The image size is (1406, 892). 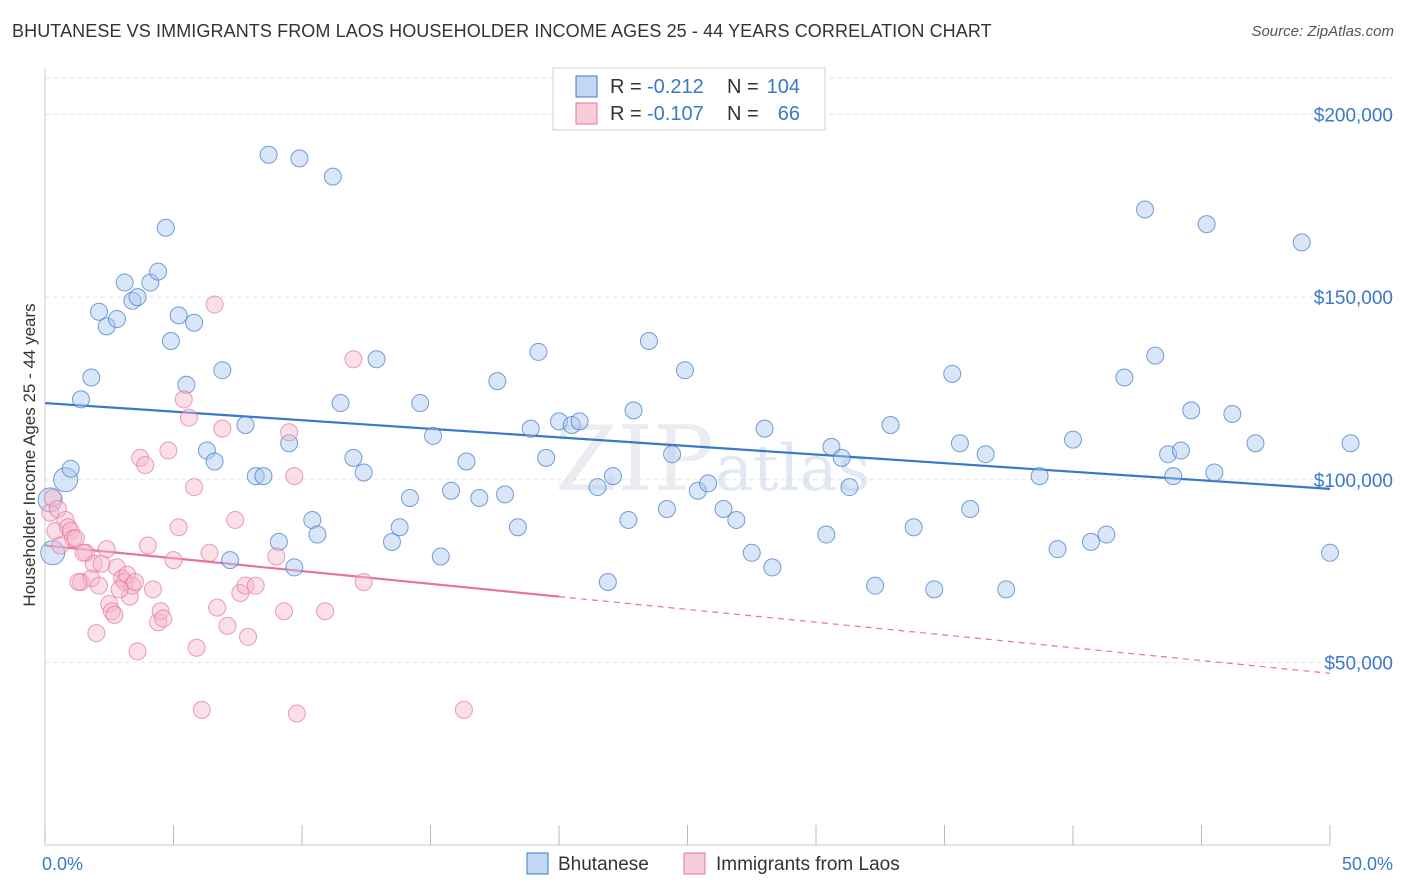 What do you see at coordinates (634, 459) in the screenshot?
I see `watermark-zip: ZIP` at bounding box center [634, 459].